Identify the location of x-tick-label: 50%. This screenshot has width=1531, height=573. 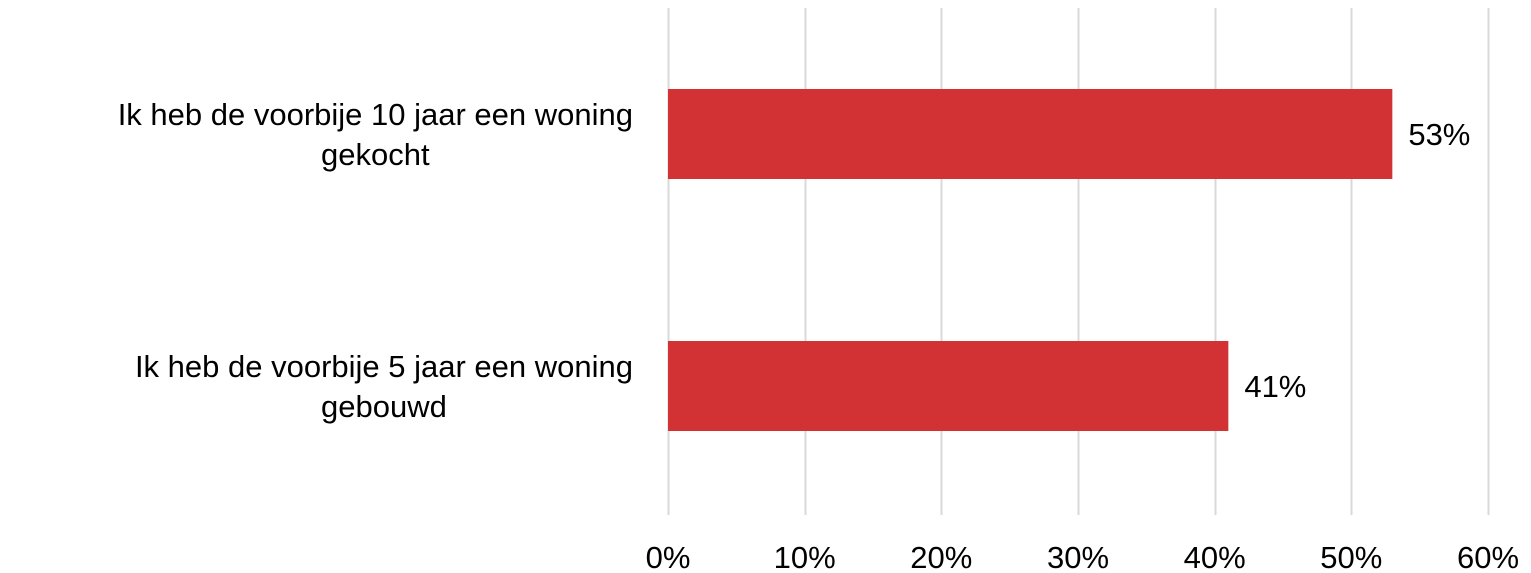
(1351, 556).